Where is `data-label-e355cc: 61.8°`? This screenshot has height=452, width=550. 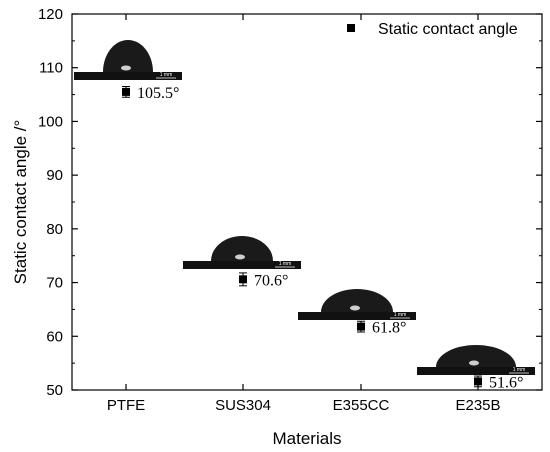
data-label-e355cc: 61.8° is located at coordinates (389, 328).